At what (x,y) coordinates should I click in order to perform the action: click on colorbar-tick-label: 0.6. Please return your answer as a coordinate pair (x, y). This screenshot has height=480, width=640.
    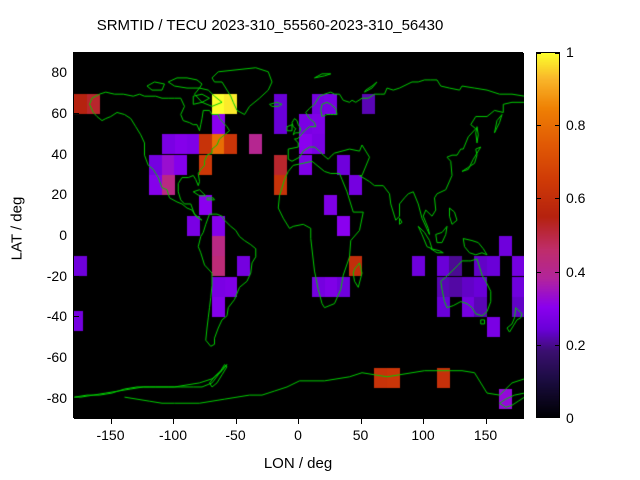
    Looking at the image, I should click on (576, 198).